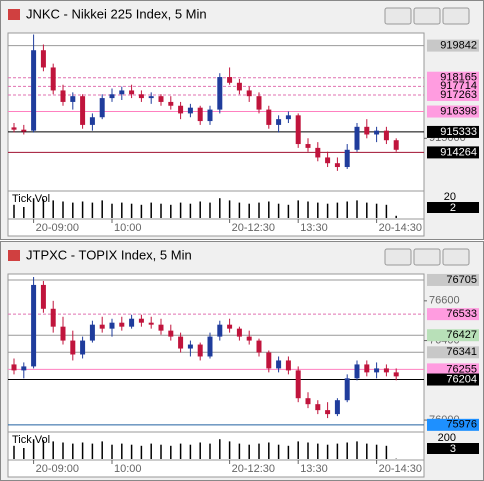 This screenshot has height=481, width=484. I want to click on level-label: 914264, so click(458, 152).